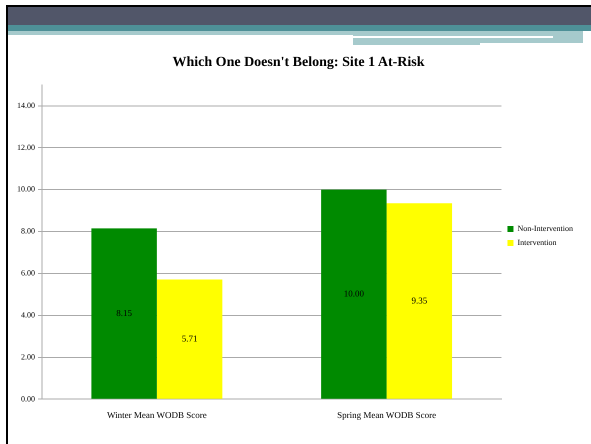  I want to click on x-tick-label: Winter Mean WODB Score, so click(157, 415).